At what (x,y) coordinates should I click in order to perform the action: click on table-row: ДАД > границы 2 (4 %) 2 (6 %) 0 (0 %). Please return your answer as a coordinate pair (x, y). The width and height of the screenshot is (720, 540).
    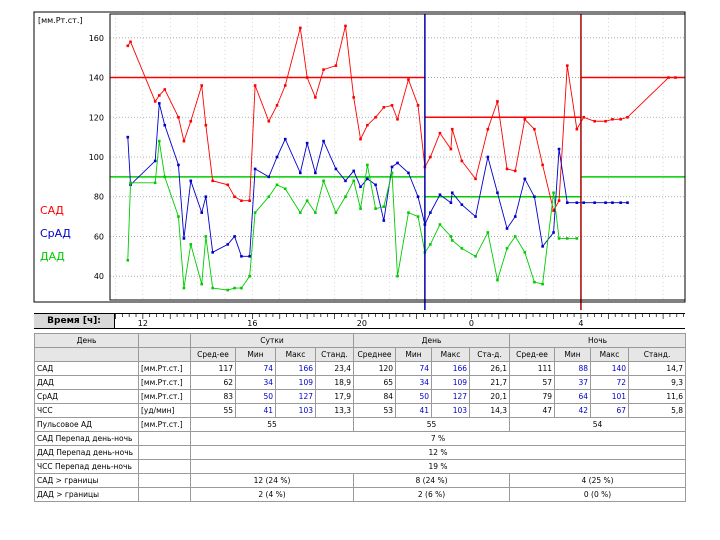
    Looking at the image, I should click on (360, 494).